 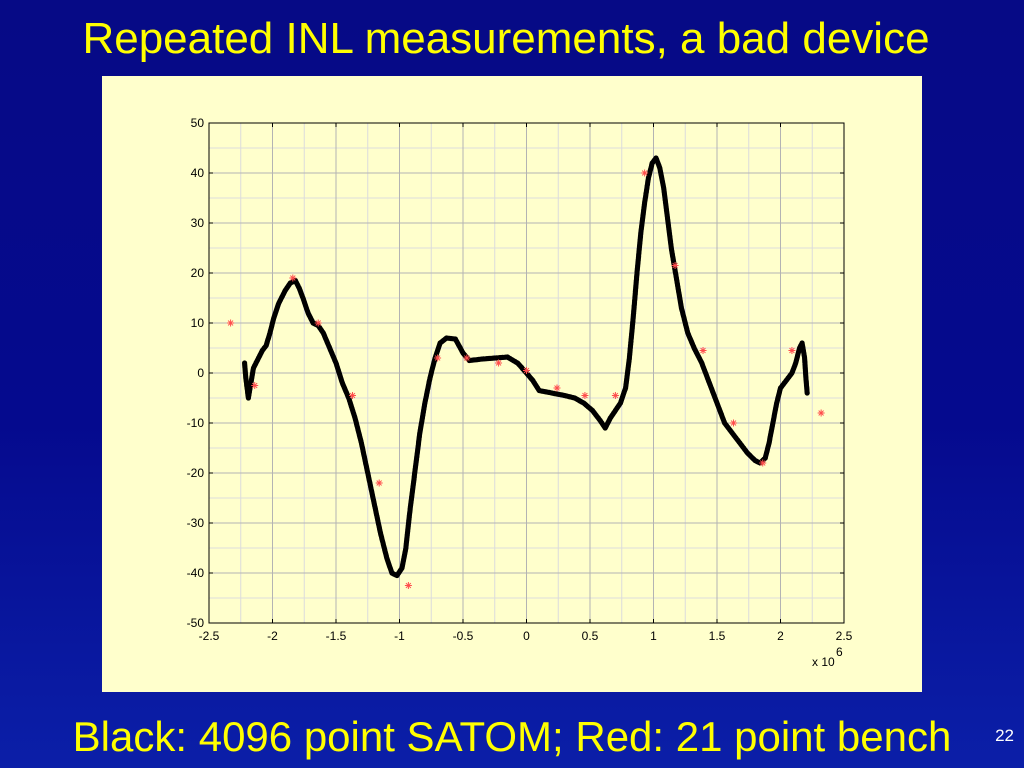 What do you see at coordinates (780, 636) in the screenshot?
I see `x-tick-label: 2` at bounding box center [780, 636].